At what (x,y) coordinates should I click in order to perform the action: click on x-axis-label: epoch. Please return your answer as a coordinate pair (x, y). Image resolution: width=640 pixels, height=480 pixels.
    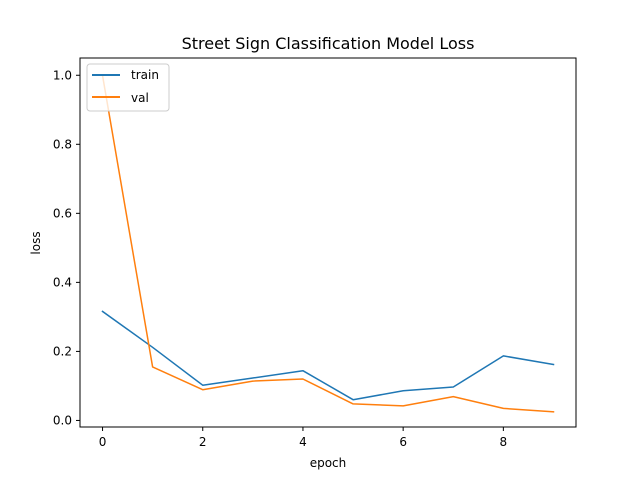
    Looking at the image, I should click on (328, 463).